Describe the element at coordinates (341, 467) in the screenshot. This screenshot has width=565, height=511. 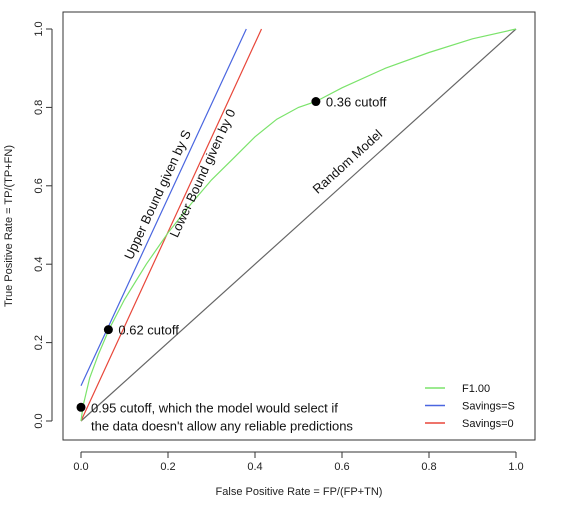
I see `x-tick-label: 0.6` at that location.